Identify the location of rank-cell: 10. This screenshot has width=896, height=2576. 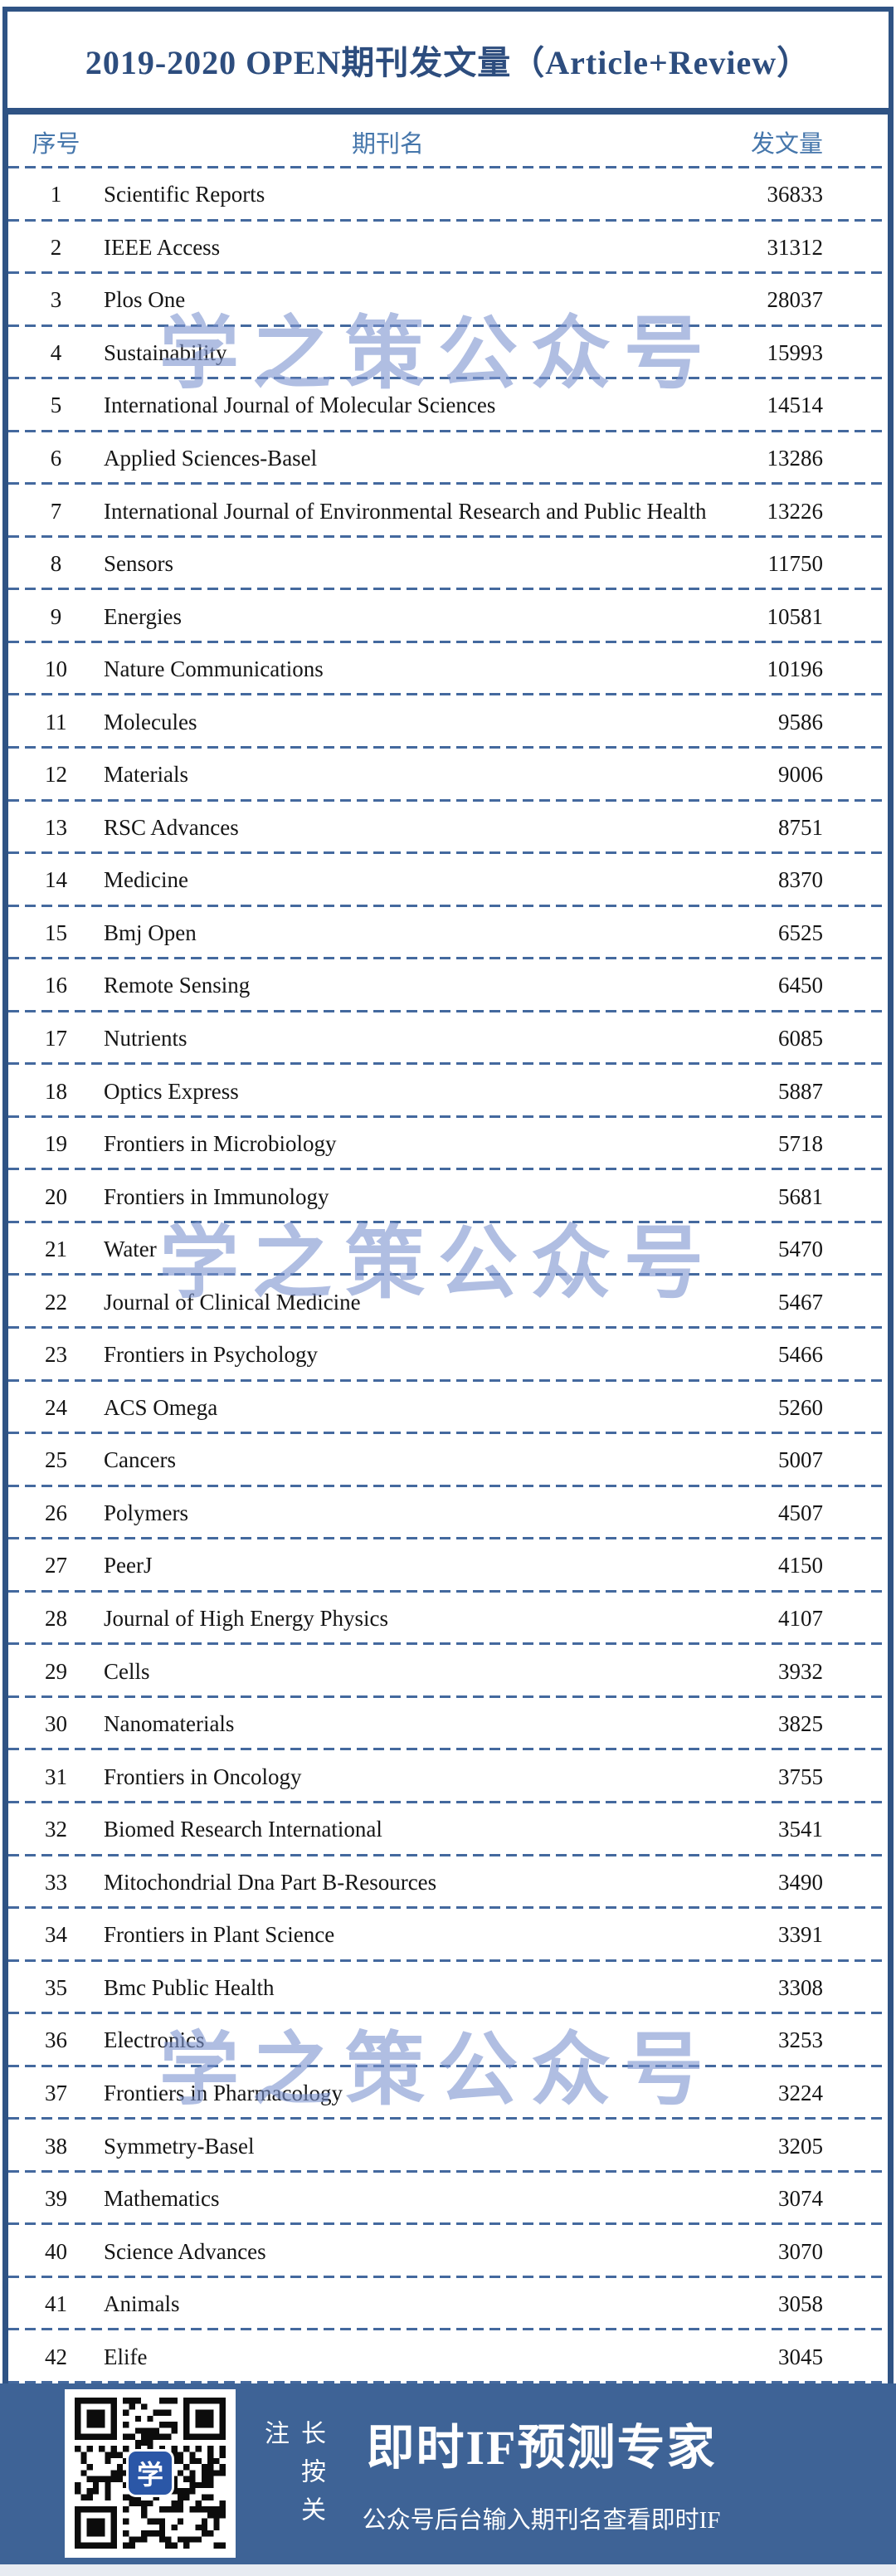
(56, 669).